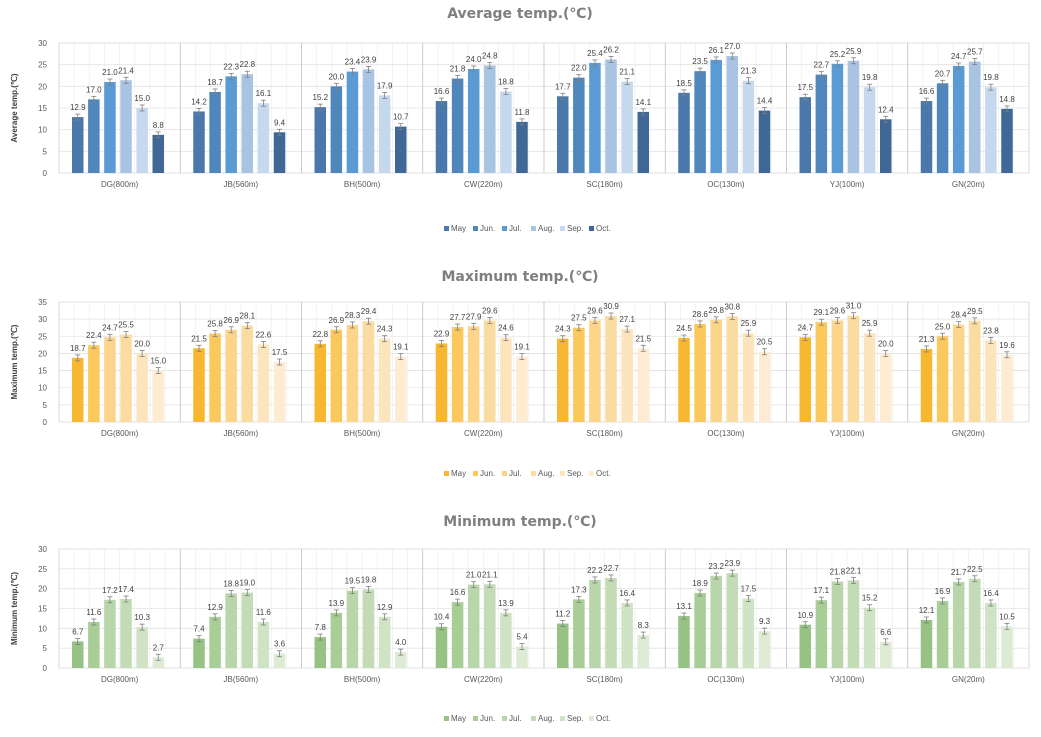 The image size is (1041, 737). Describe the element at coordinates (870, 598) in the screenshot. I see `data-label: 15.2` at that location.